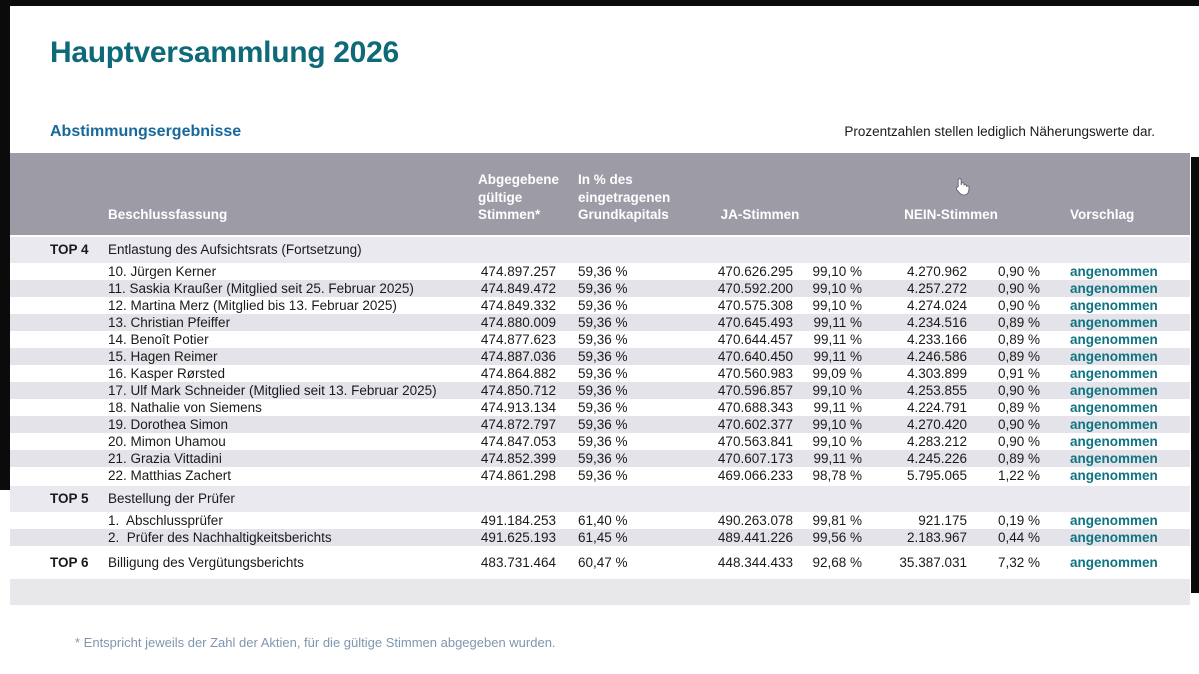 The width and height of the screenshot is (1199, 674). Describe the element at coordinates (1018, 562) in the screenshot. I see `cell-nein-pct: 7,32 %` at that location.